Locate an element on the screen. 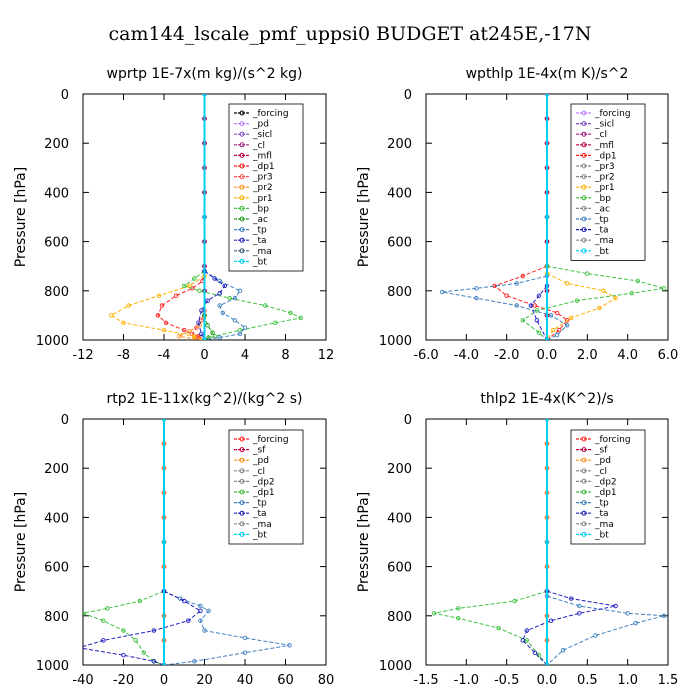 Image resolution: width=700 pixels, height=700 pixels. x-tick-label: -1.0 is located at coordinates (466, 680).